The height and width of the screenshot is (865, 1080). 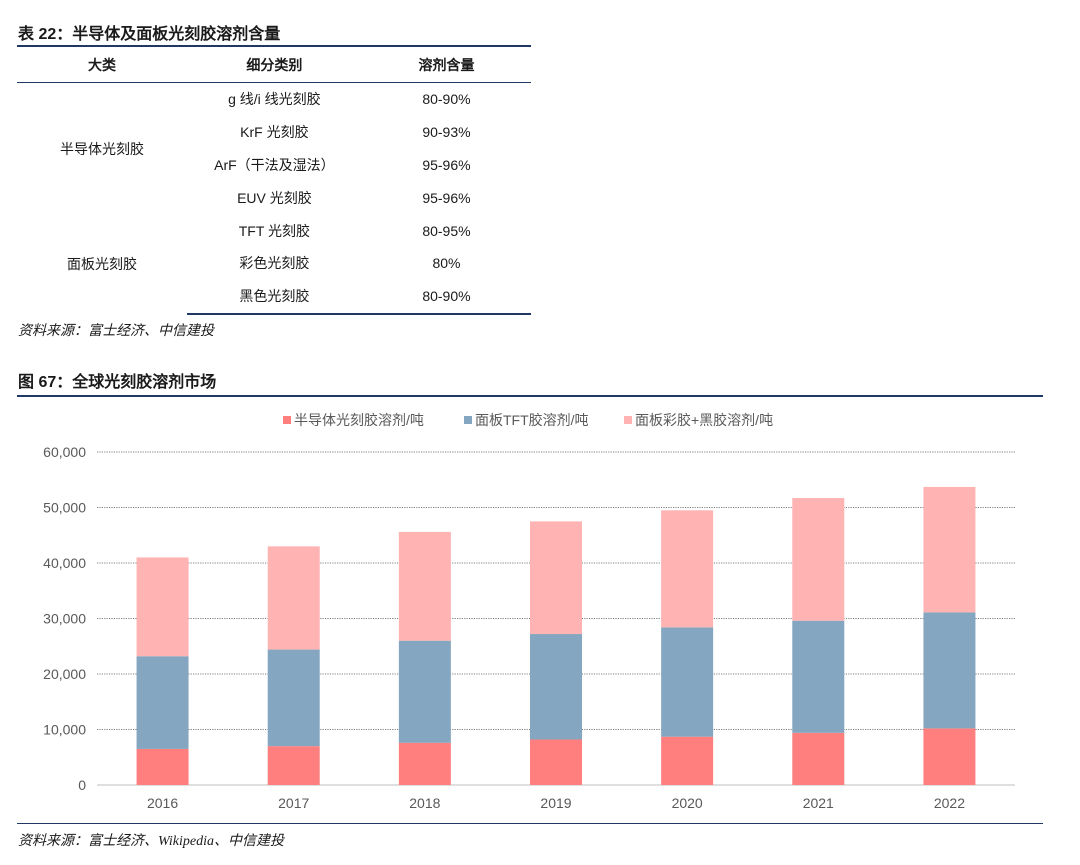 I want to click on x-tick-label: 2019, so click(x=555, y=803).